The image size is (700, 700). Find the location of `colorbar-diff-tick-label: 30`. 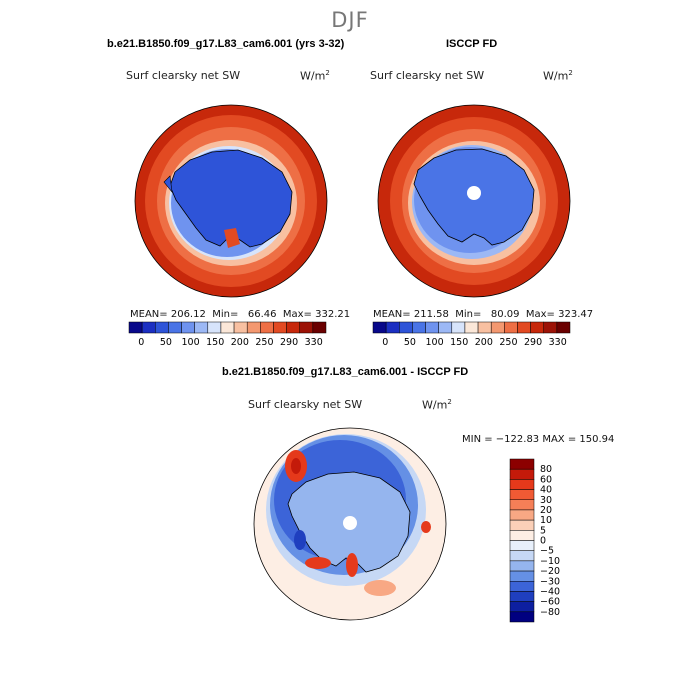

colorbar-diff-tick-label: 30 is located at coordinates (546, 500).